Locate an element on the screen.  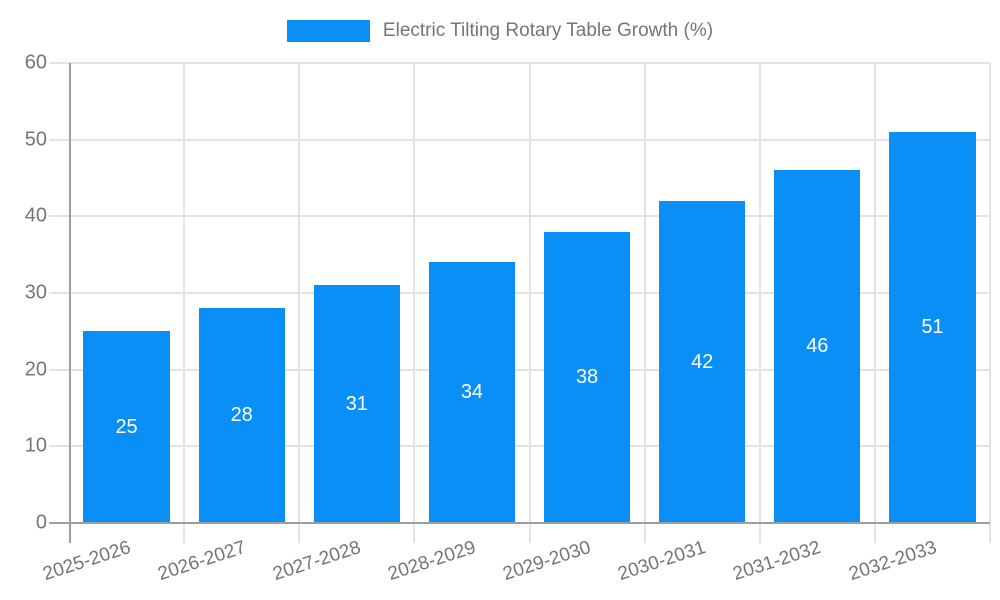
bar: 38 is located at coordinates (587, 377).